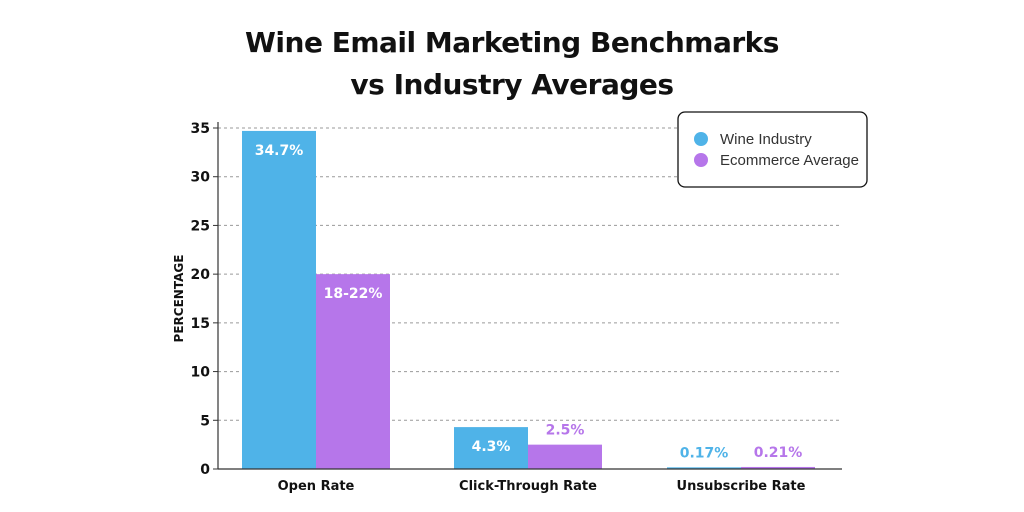  I want to click on chart-title-line-1: Wine Email Marketing Benchmarks, so click(512, 42).